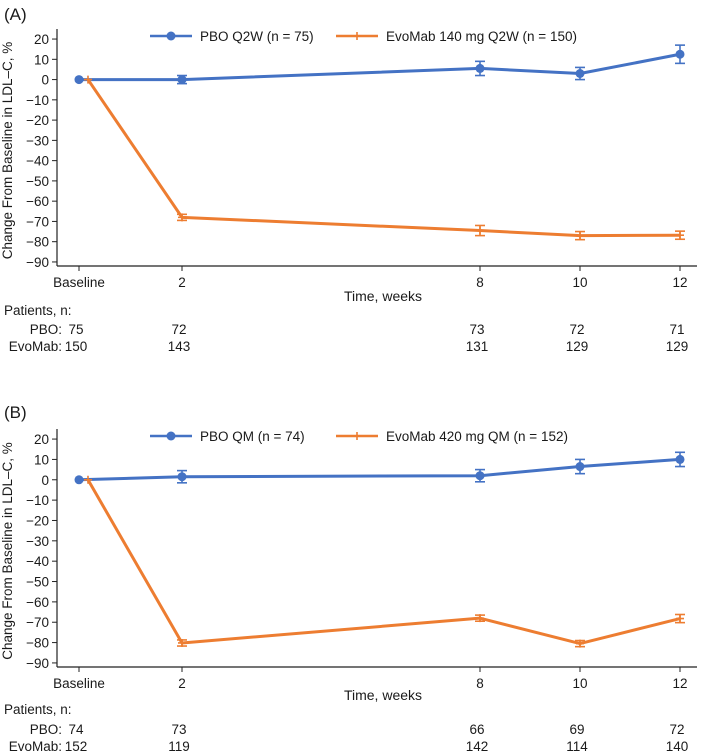 The width and height of the screenshot is (709, 754). I want to click on legend-label: EvoMab 420 mg QM (n = 152), so click(477, 436).